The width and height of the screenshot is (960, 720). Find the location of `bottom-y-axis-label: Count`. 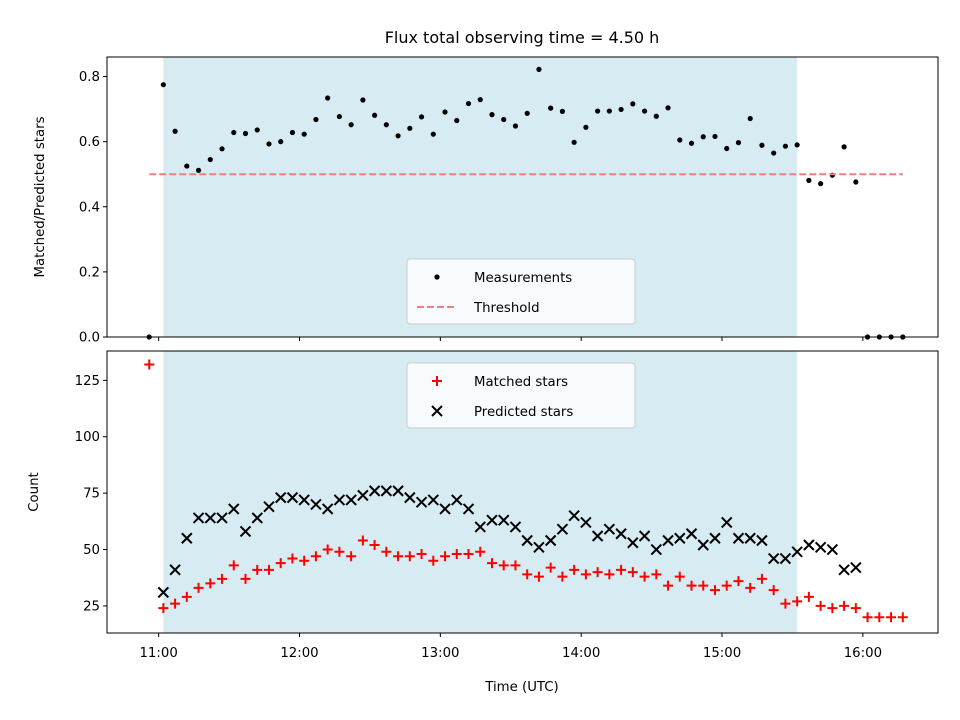

bottom-y-axis-label: Count is located at coordinates (34, 492).